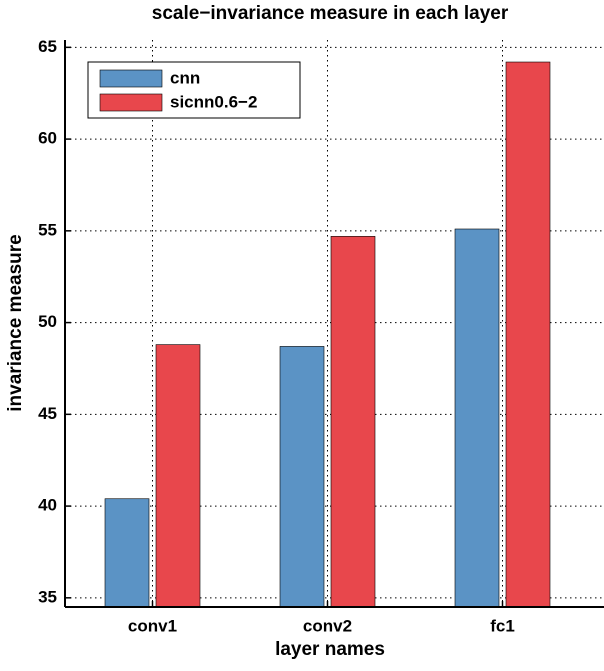  I want to click on x-axis-label: layer names, so click(330, 649).